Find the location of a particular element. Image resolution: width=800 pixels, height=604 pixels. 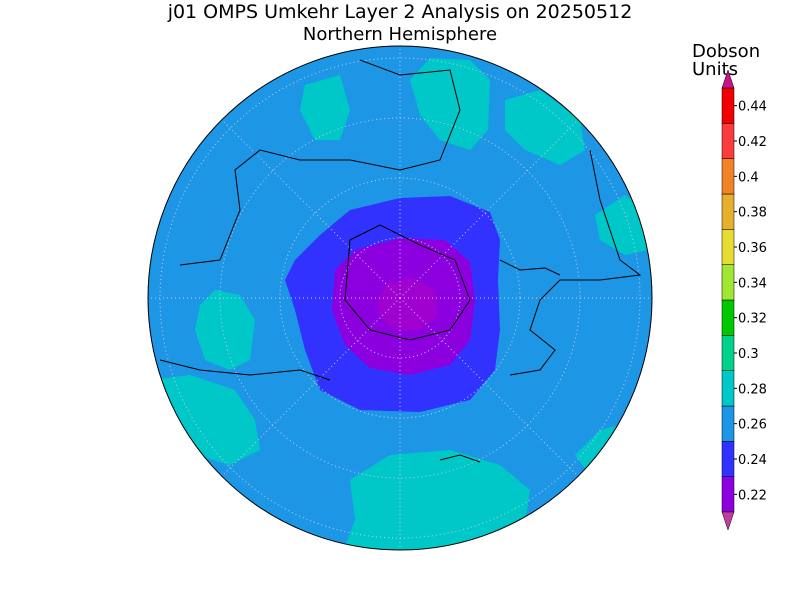

colorbar-tick-label: 0.3 is located at coordinates (748, 354).